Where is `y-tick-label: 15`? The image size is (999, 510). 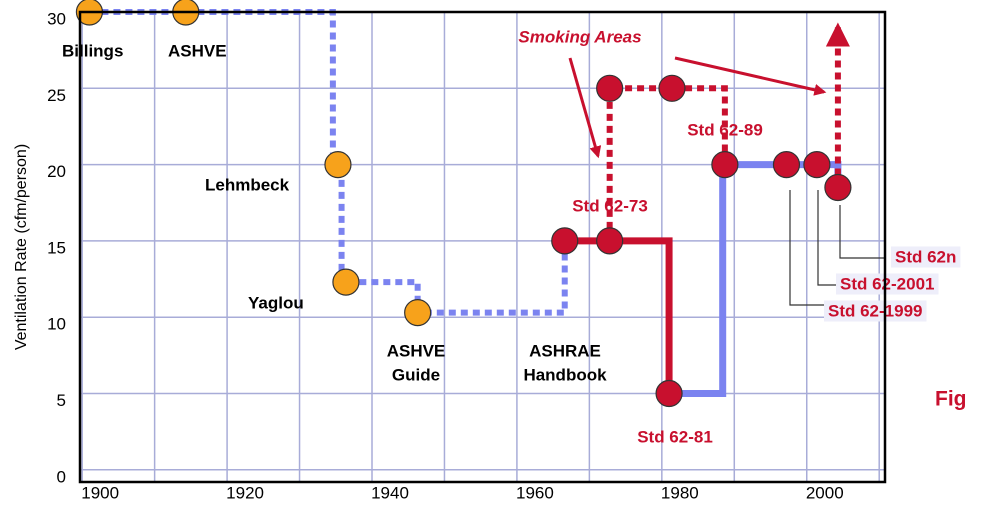
y-tick-label: 15 is located at coordinates (56, 247).